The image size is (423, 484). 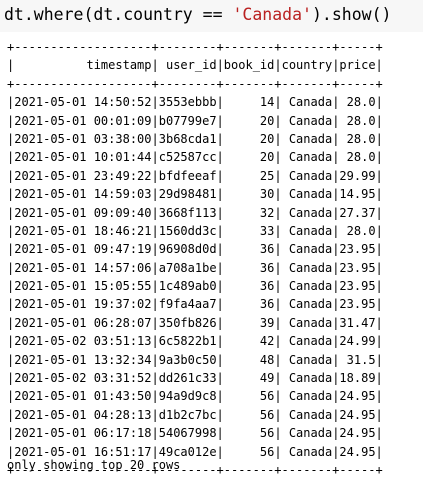 I want to click on table-cell: dd261c33, so click(x=187, y=378).